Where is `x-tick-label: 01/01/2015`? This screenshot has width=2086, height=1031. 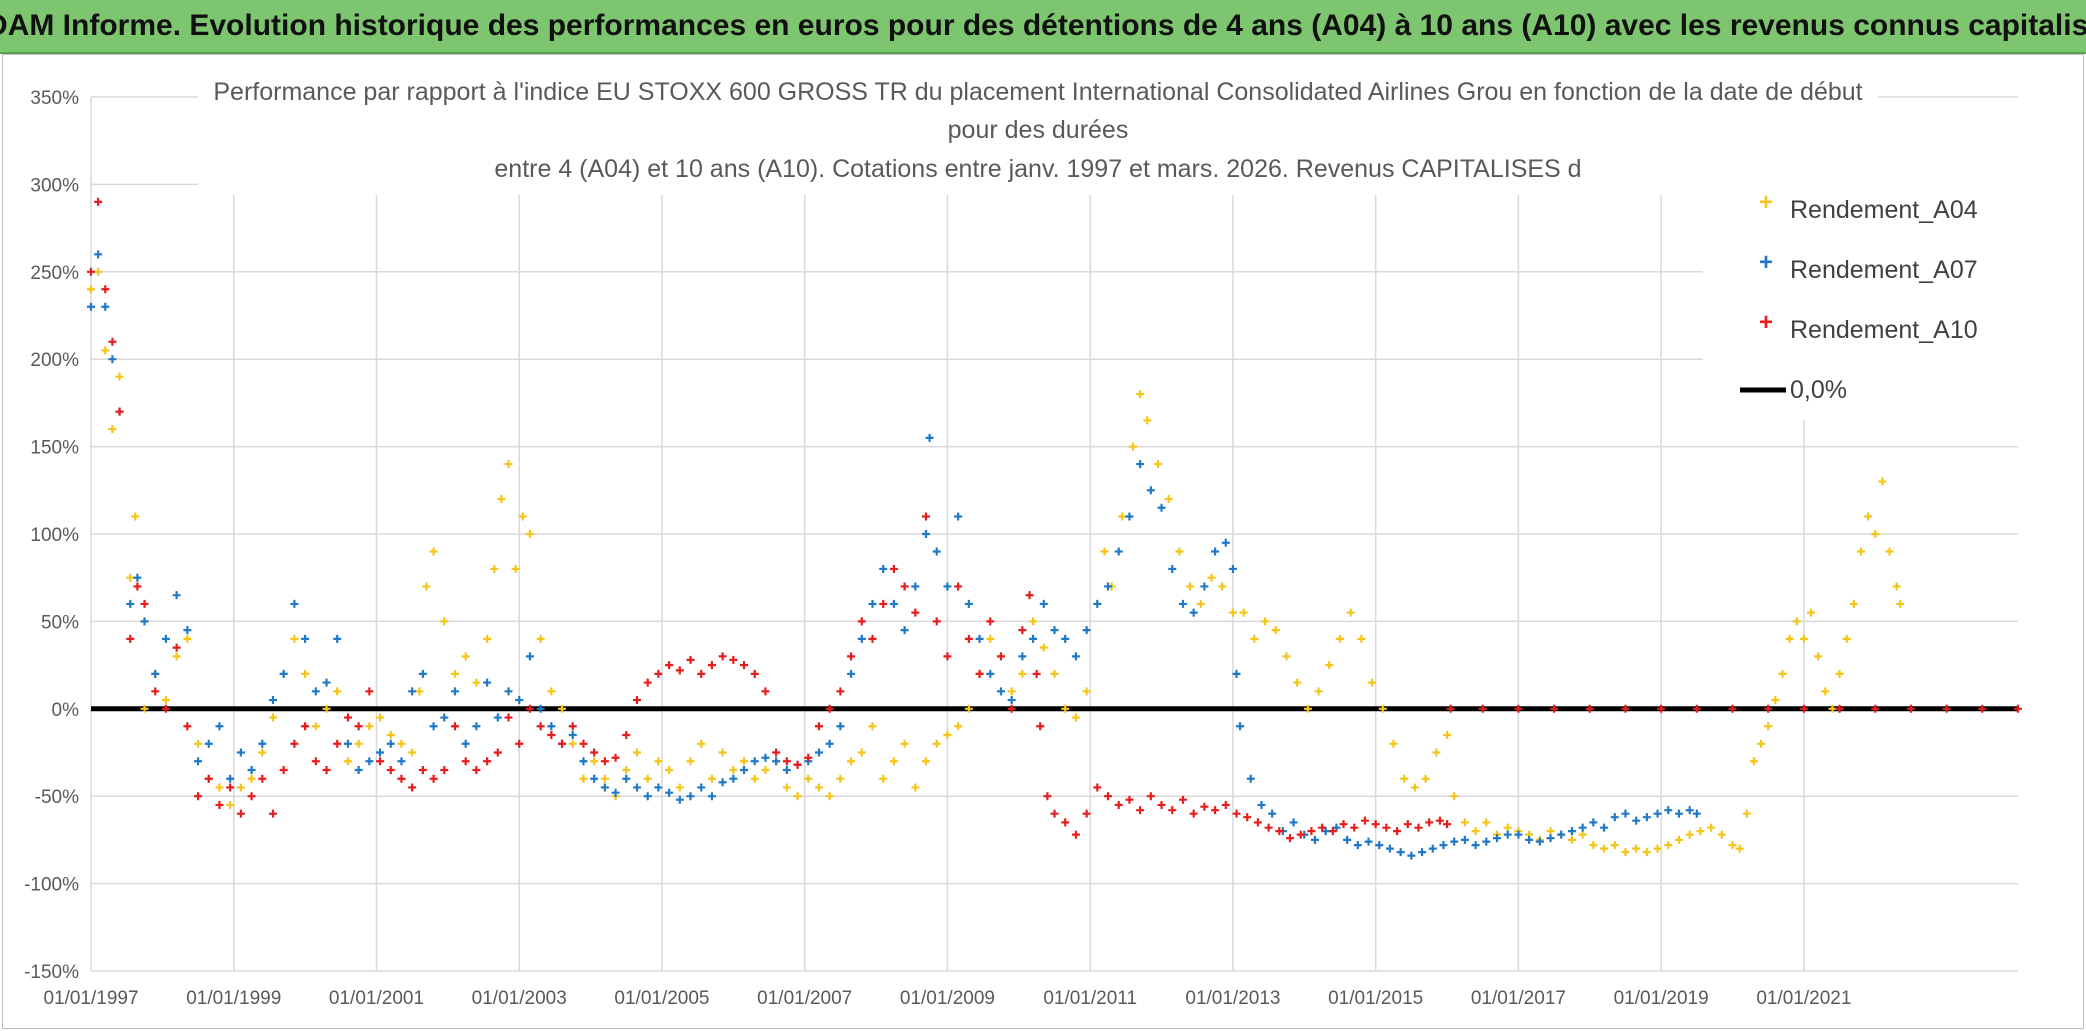 x-tick-label: 01/01/2015 is located at coordinates (1375, 998).